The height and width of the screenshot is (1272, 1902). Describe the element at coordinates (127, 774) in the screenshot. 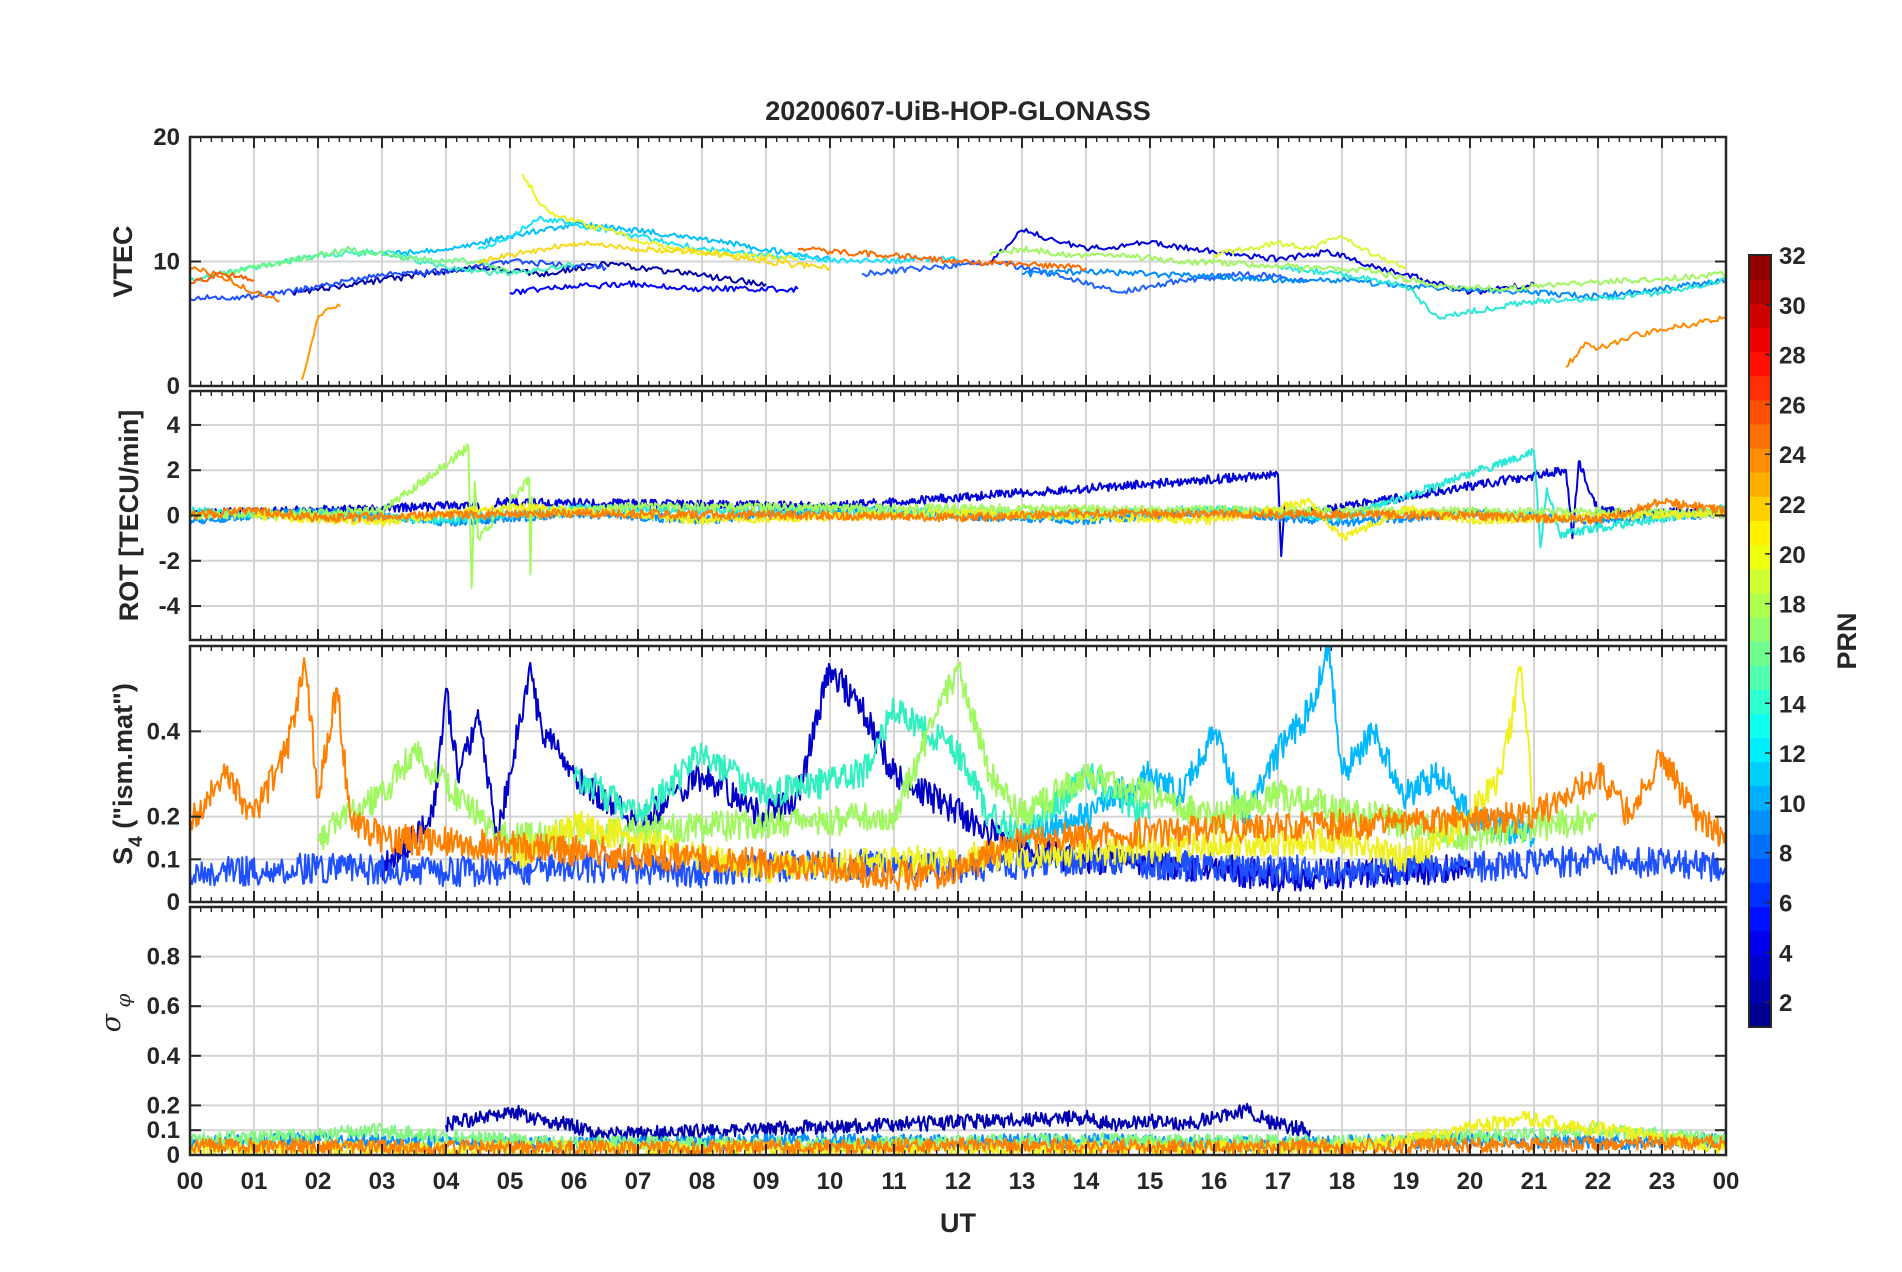

I see `s4-y-axis-label: S4 ("ism.mat")` at that location.